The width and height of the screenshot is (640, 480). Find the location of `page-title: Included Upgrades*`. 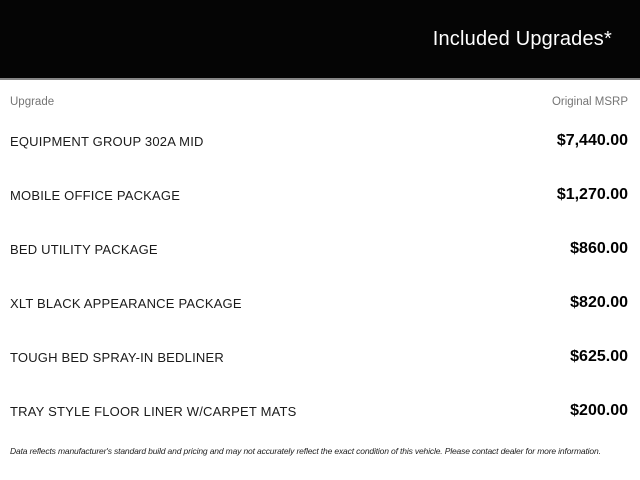

page-title: Included Upgrades* is located at coordinates (522, 38).